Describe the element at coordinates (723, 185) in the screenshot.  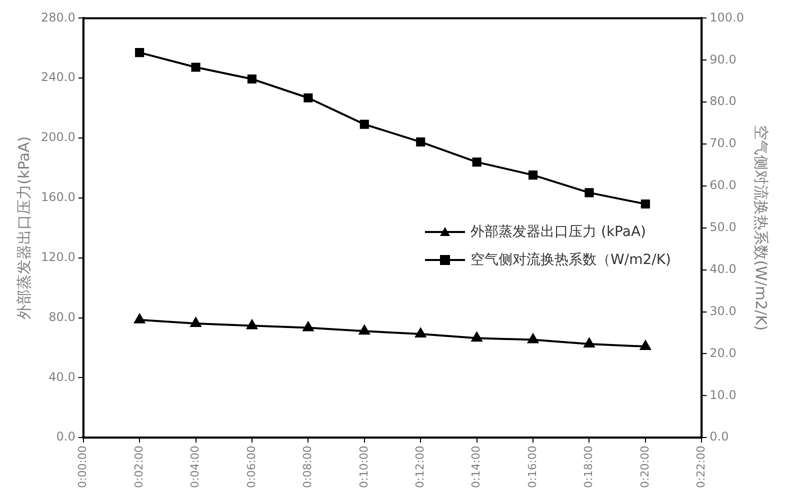
I see `y2-tick-label: 60.0` at that location.